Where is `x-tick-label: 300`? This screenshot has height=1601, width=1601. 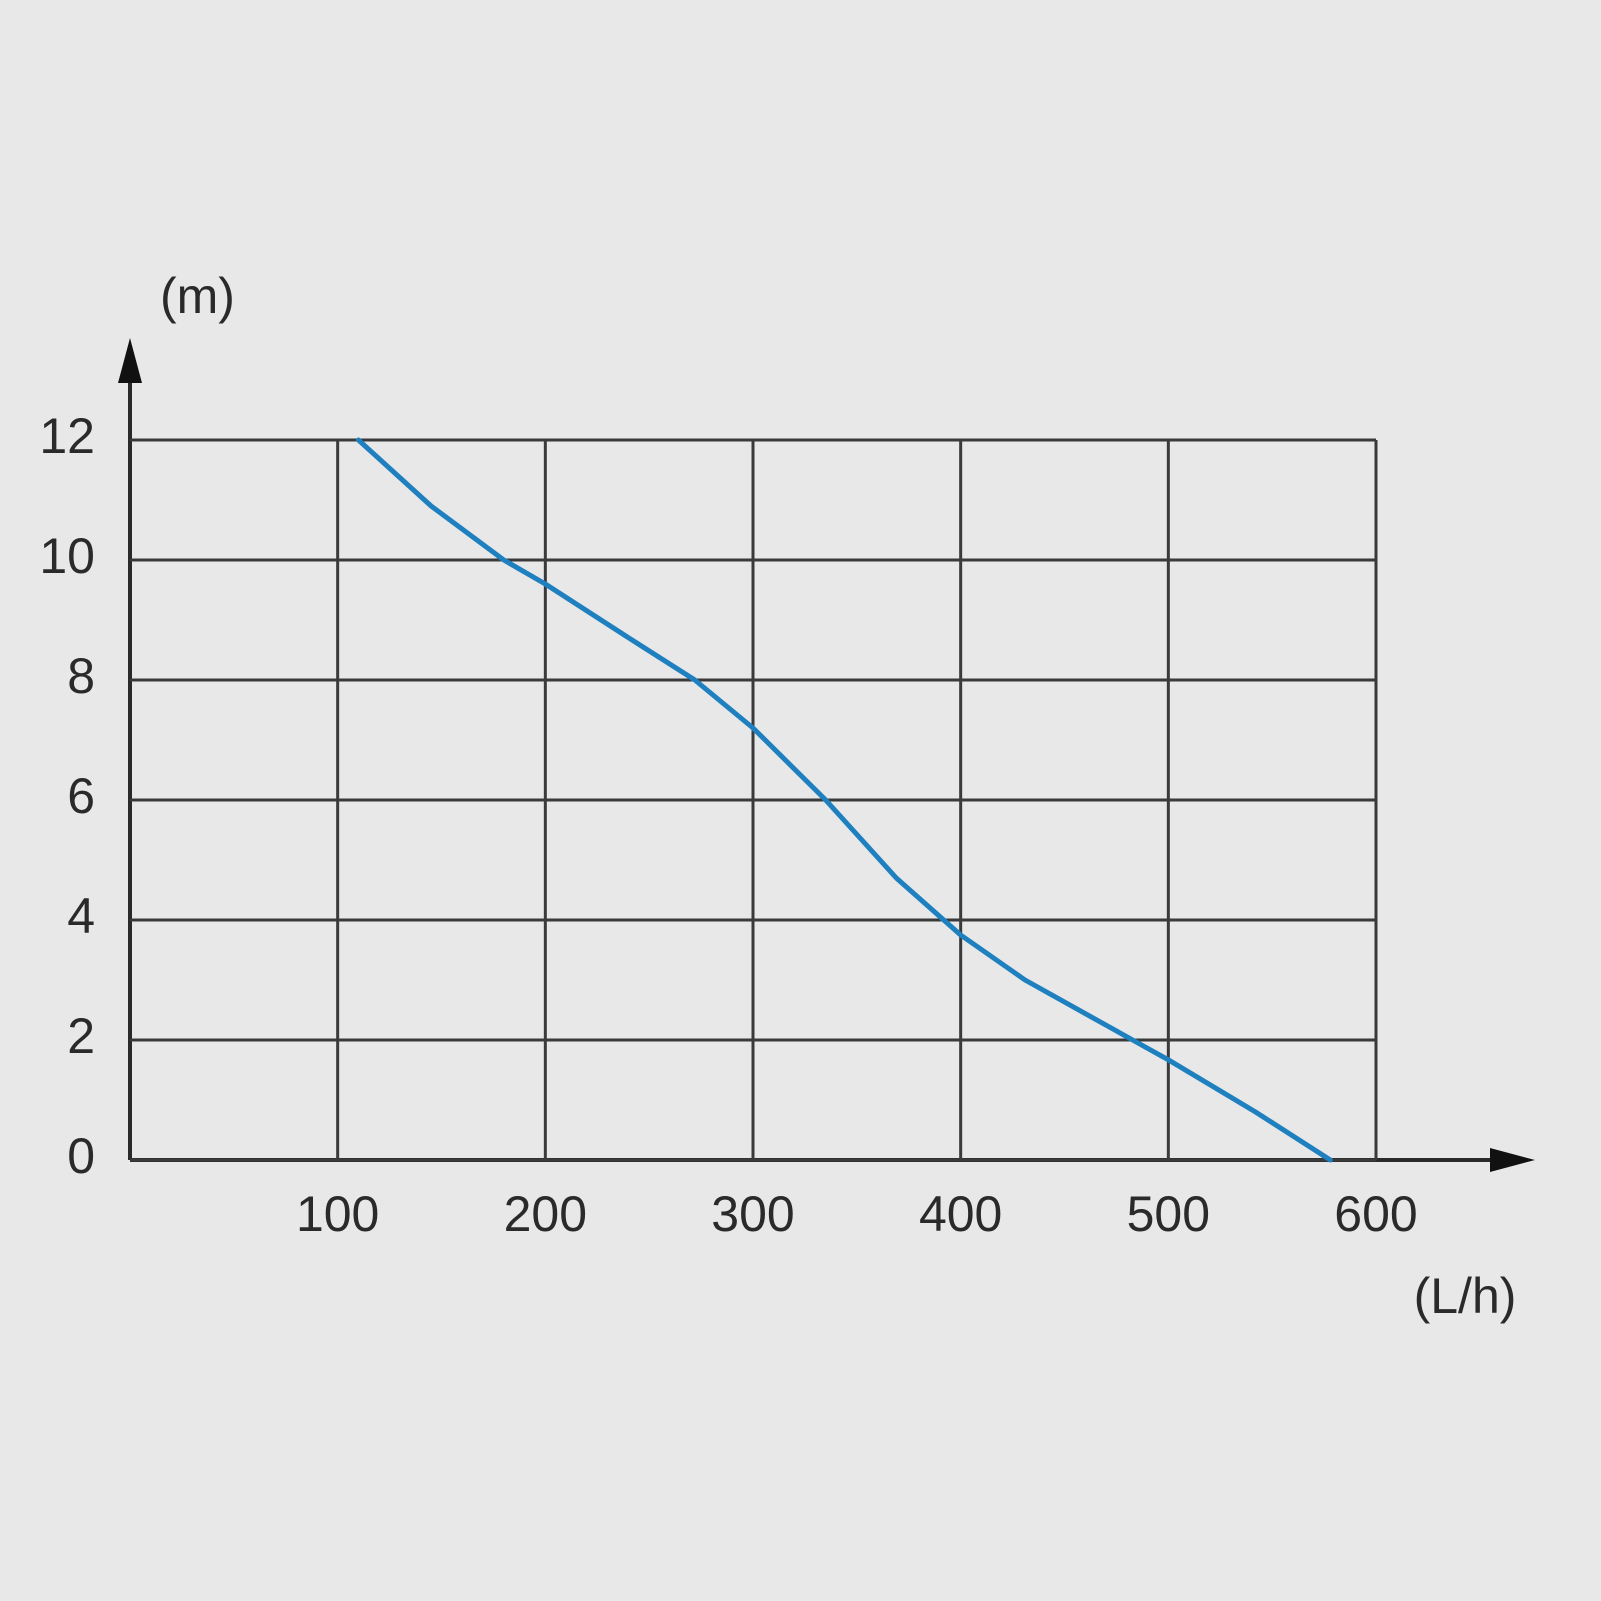
x-tick-label: 300 is located at coordinates (752, 1214).